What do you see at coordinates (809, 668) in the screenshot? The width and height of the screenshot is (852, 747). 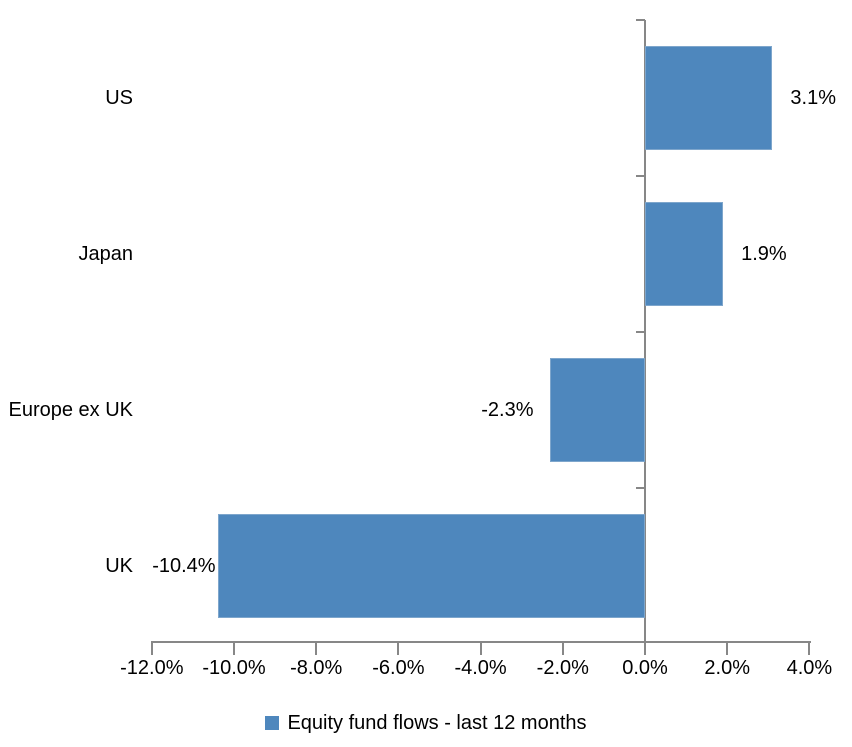 I see `x-axis-tick-label: 4.0%` at bounding box center [809, 668].